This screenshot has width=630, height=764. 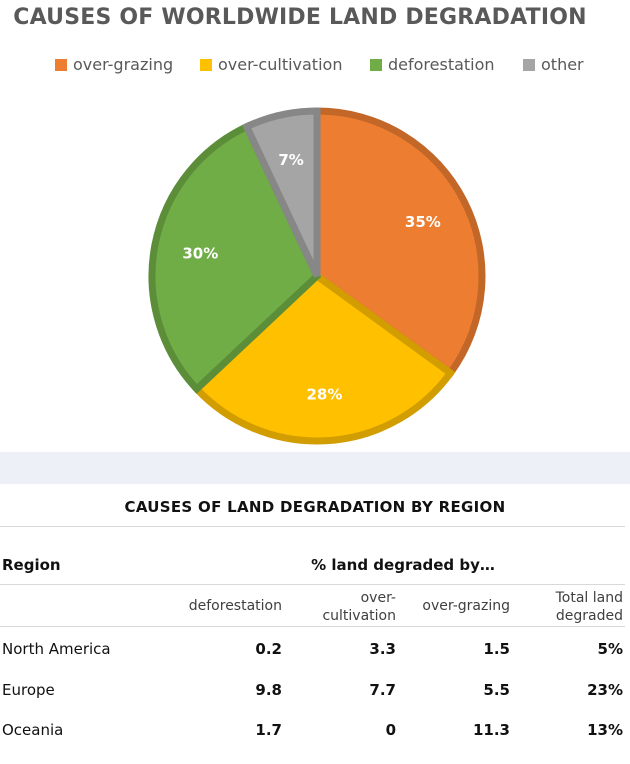 What do you see at coordinates (268, 649) in the screenshot?
I see `value-cell: 0.2` at bounding box center [268, 649].